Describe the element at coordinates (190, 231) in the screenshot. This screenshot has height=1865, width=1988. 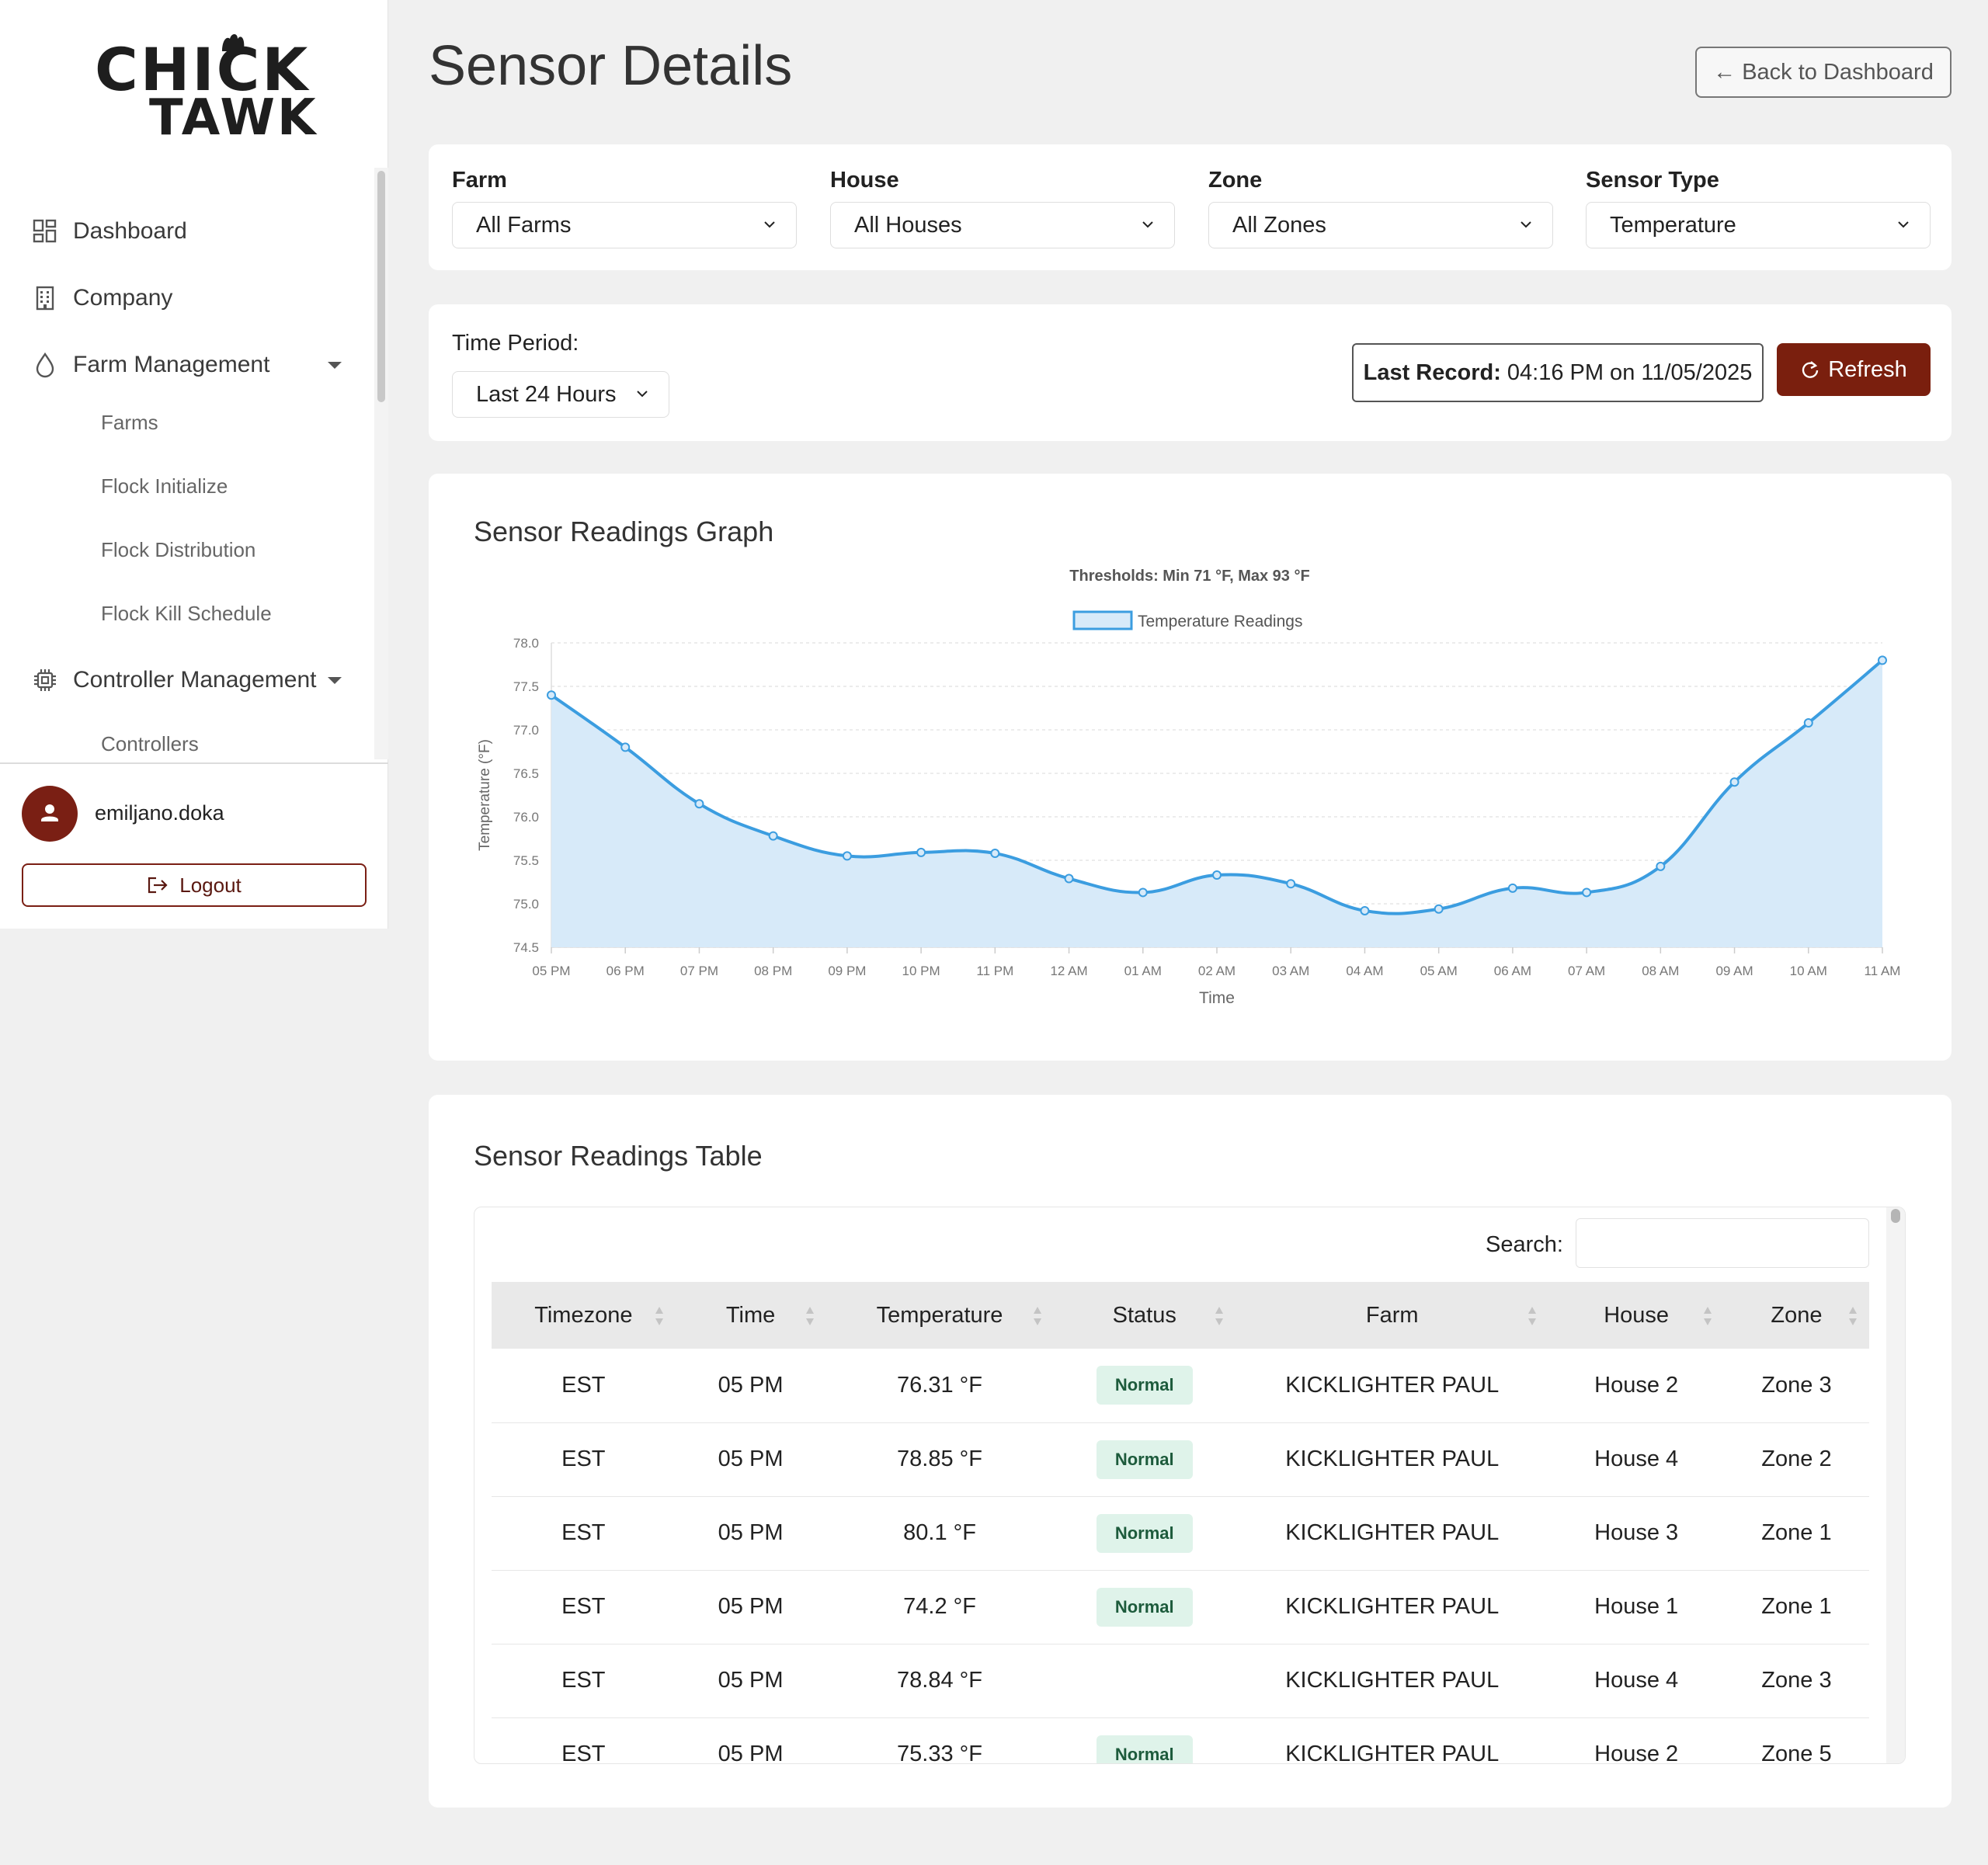
I see `sidebar-item-dashboard: Dashboard` at that location.